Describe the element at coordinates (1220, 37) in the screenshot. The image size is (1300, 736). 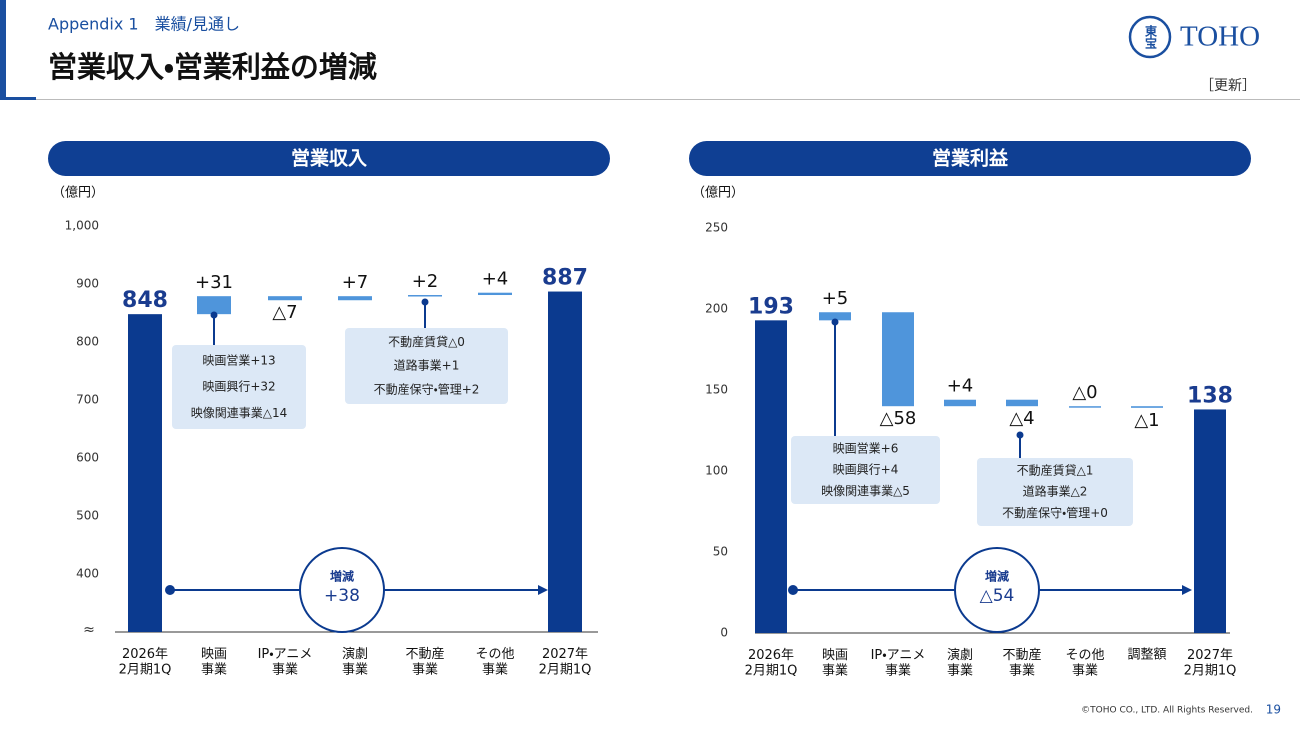
I see `logo-text: TOHO` at that location.